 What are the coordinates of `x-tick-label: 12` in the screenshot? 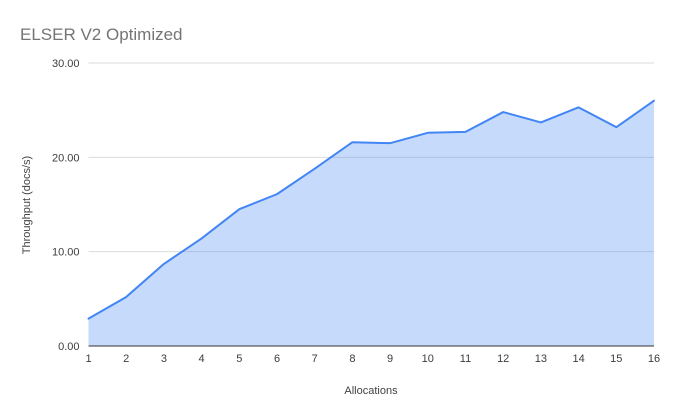 It's located at (503, 359).